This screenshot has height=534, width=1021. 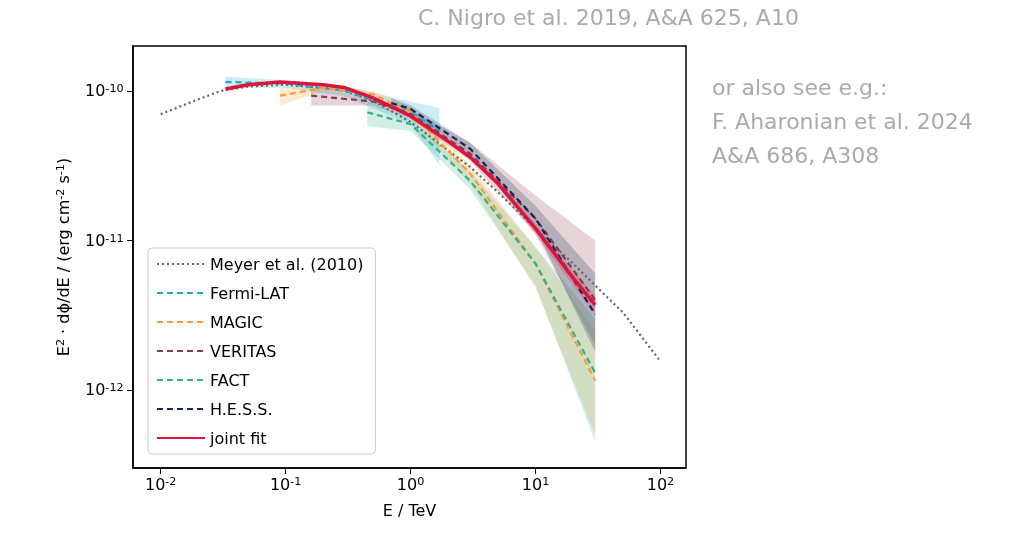 I want to click on y-axis-title: E2 · dϕ/dE / (erg cm-2 s-1), so click(x=63, y=257).